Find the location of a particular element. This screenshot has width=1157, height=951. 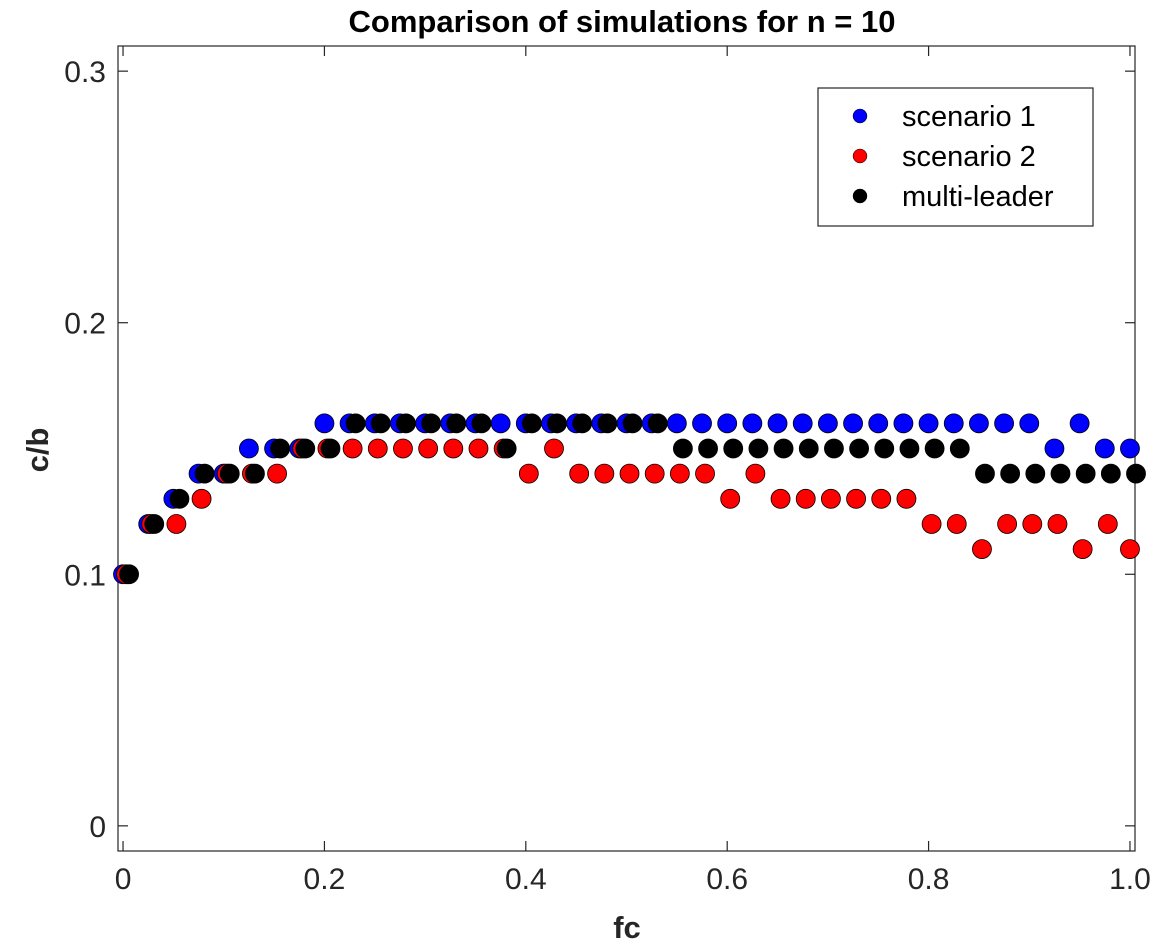

y-axis-label: c/b is located at coordinates (37, 450).